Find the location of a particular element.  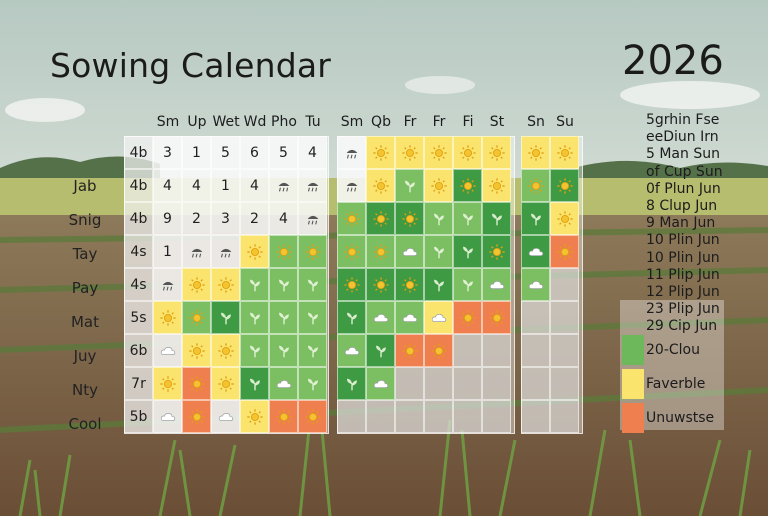

lead-cell: 4s is located at coordinates (138, 284).